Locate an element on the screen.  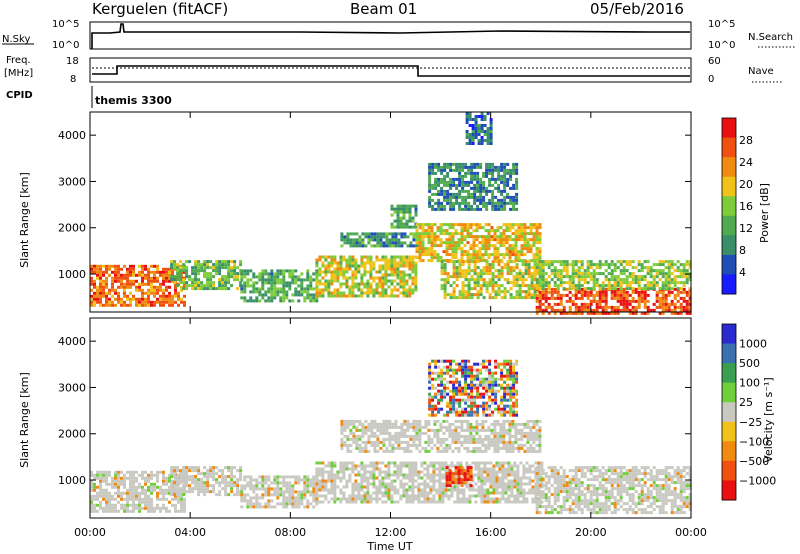
nsky-trace is located at coordinates (390, 36).